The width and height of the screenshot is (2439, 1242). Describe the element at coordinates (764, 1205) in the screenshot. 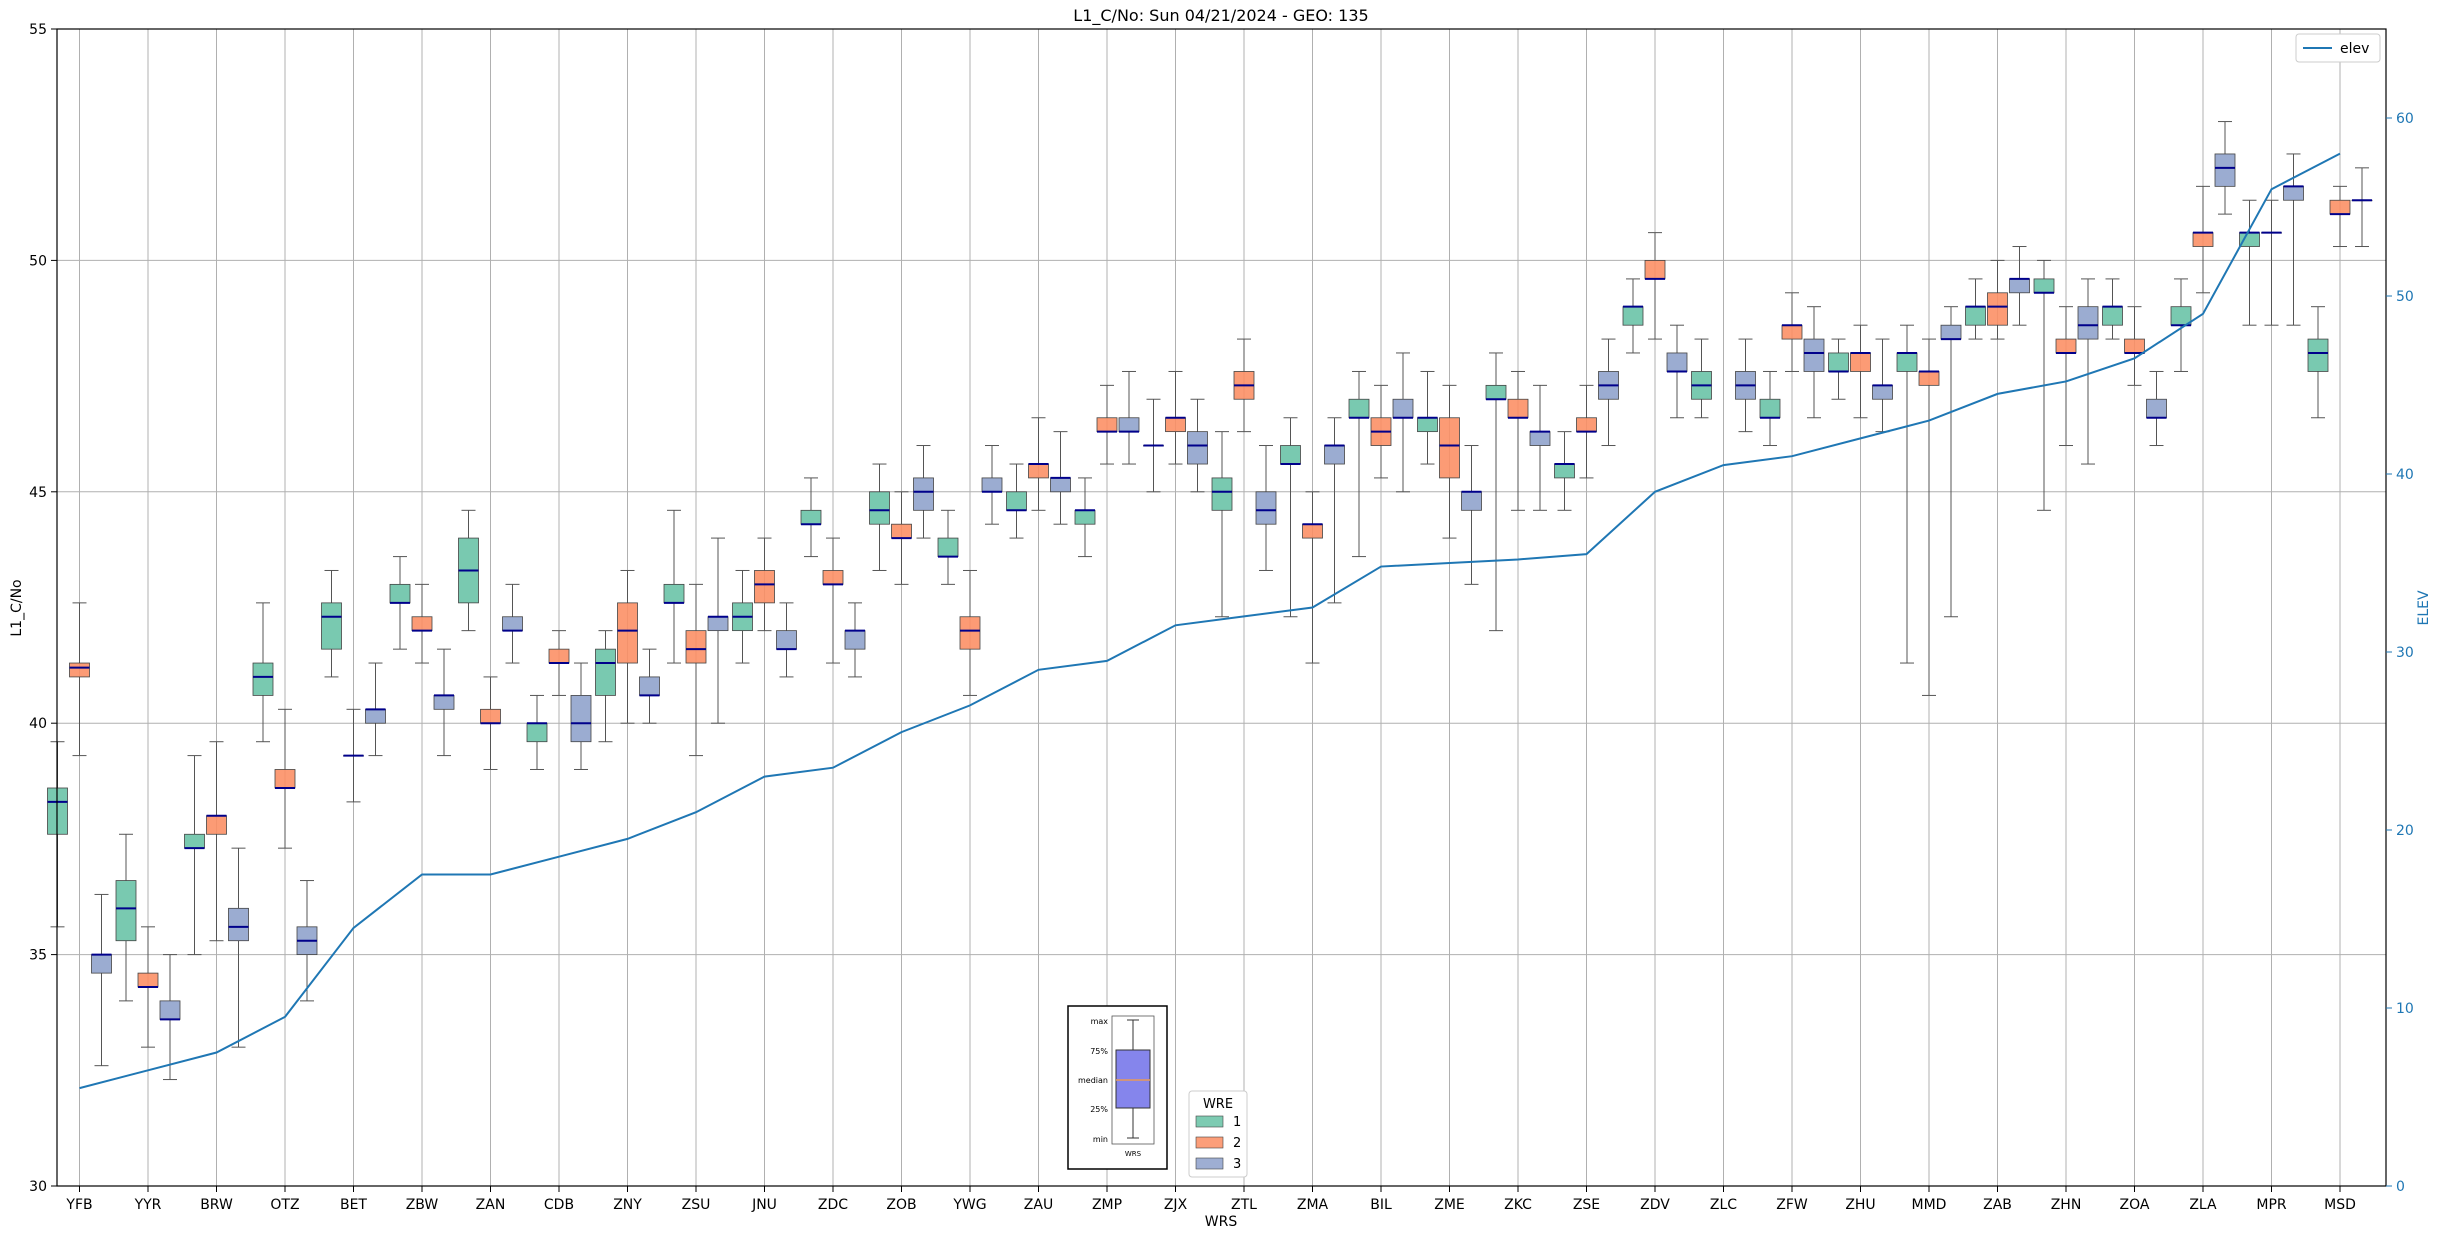

I see `x-tick-label: JNU` at that location.